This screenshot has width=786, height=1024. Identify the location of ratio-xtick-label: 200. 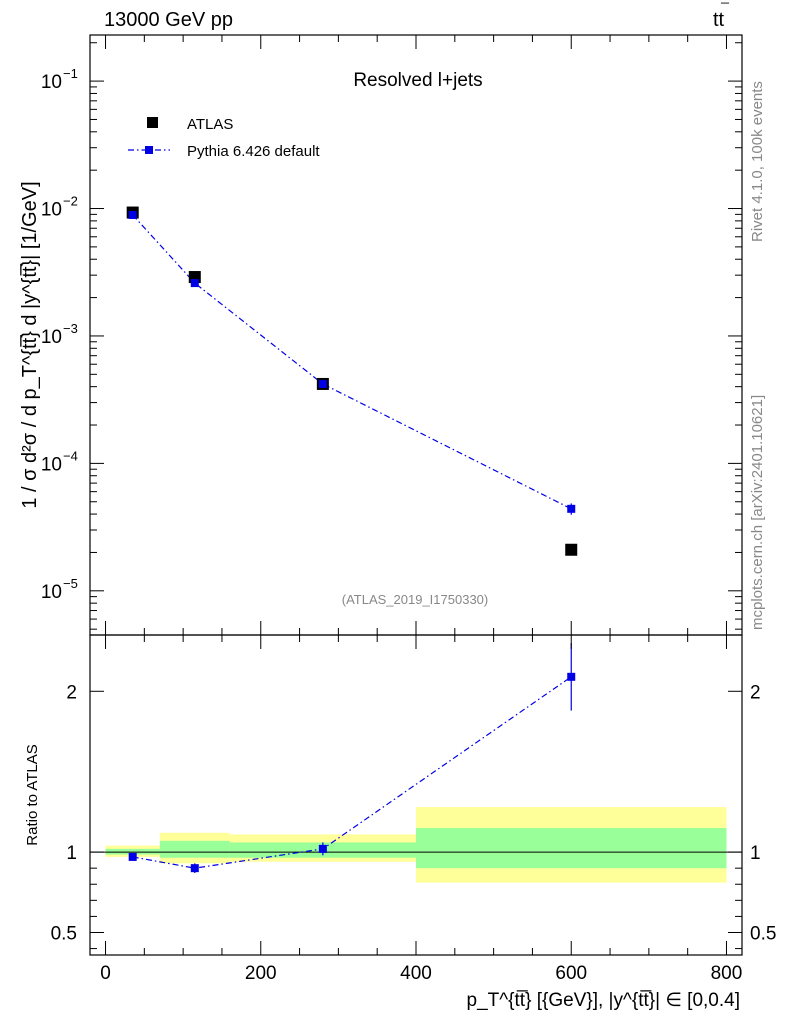
(261, 973).